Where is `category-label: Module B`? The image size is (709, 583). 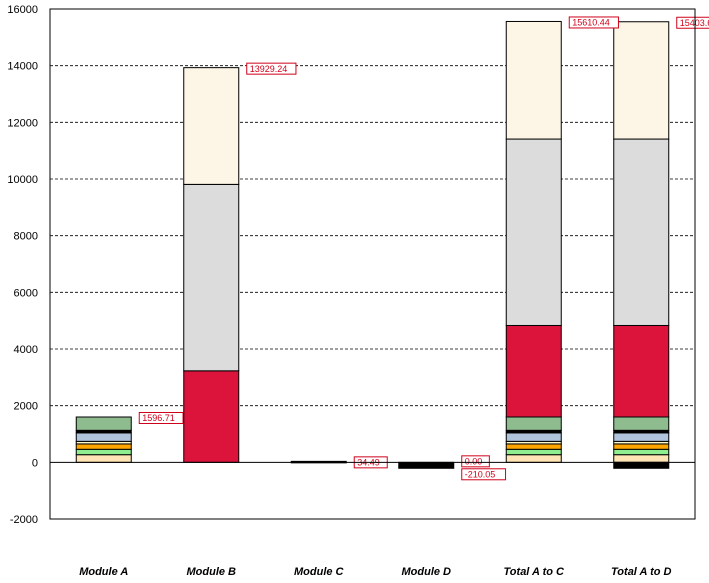 category-label: Module B is located at coordinates (212, 572).